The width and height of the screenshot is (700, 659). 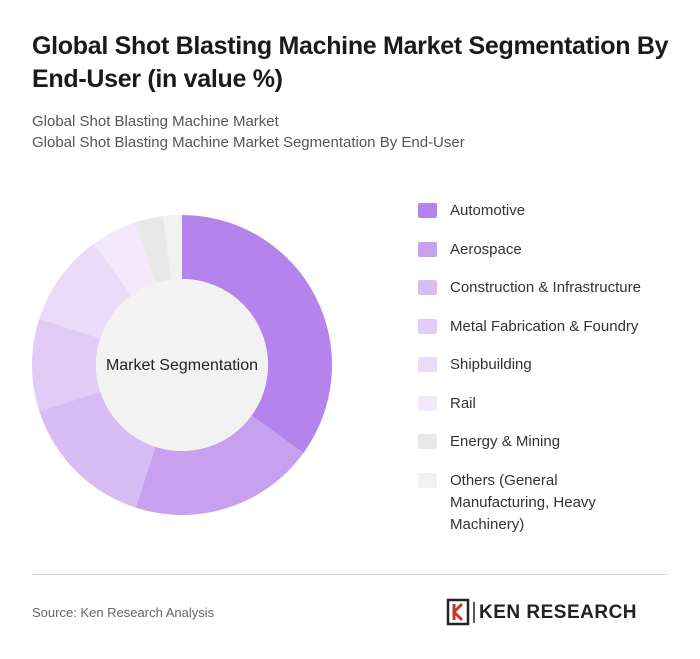 What do you see at coordinates (548, 217) in the screenshot?
I see `legend-item: Automotive` at bounding box center [548, 217].